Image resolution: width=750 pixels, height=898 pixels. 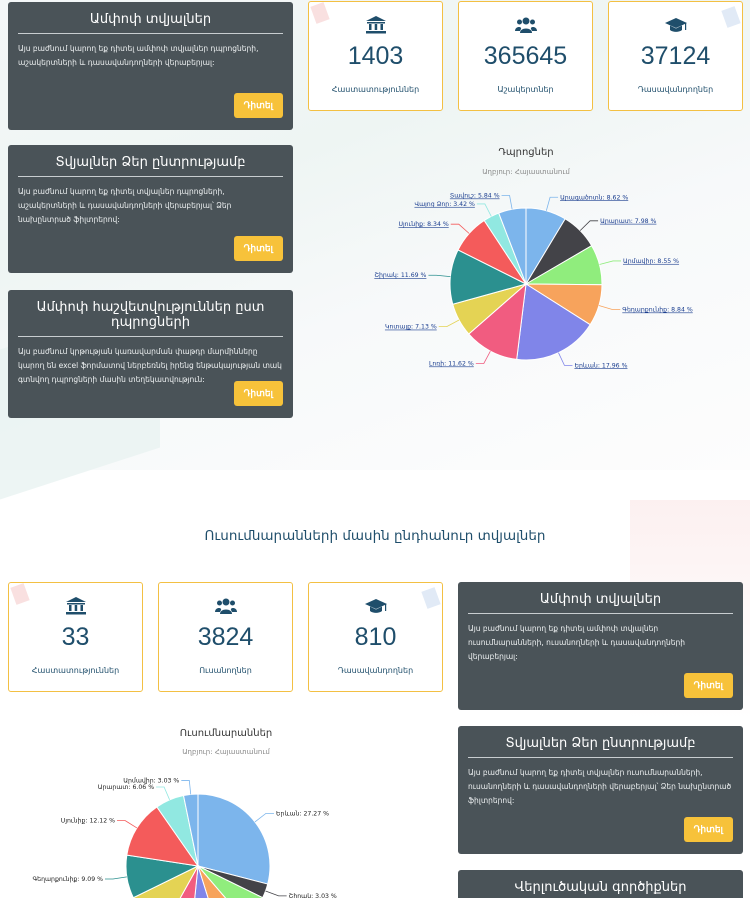 What do you see at coordinates (475, 196) in the screenshot?
I see `pie-data-label: Տավուշ: 5.84 %` at bounding box center [475, 196].